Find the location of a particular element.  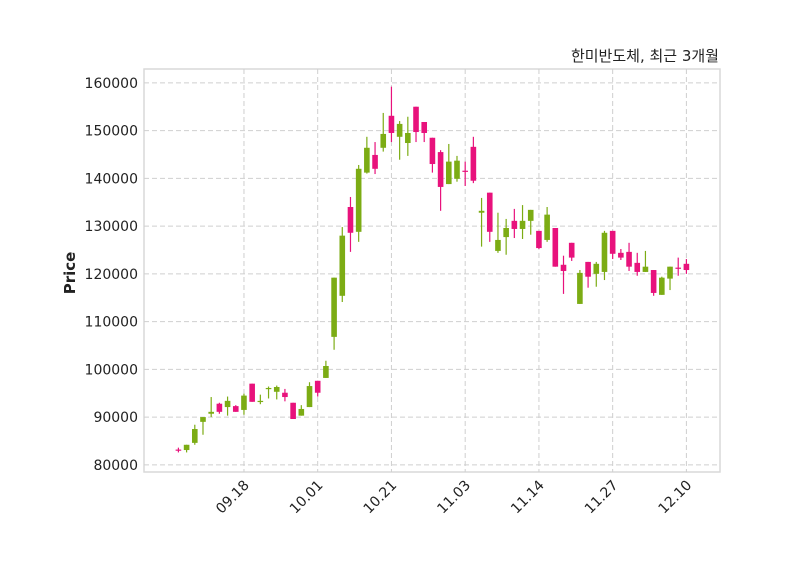

x-tick-label: 09.18 is located at coordinates (233, 498).